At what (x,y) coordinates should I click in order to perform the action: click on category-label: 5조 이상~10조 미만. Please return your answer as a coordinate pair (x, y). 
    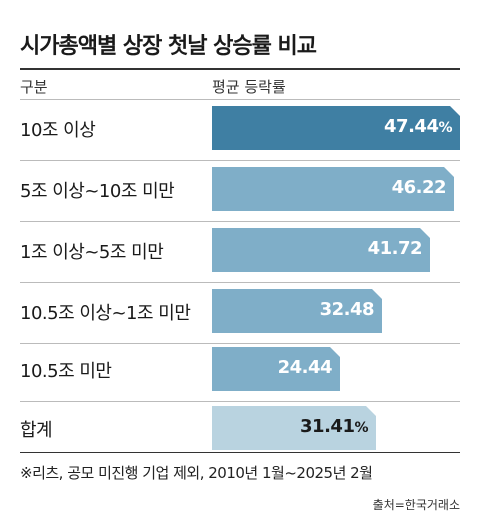
    Looking at the image, I should click on (97, 191).